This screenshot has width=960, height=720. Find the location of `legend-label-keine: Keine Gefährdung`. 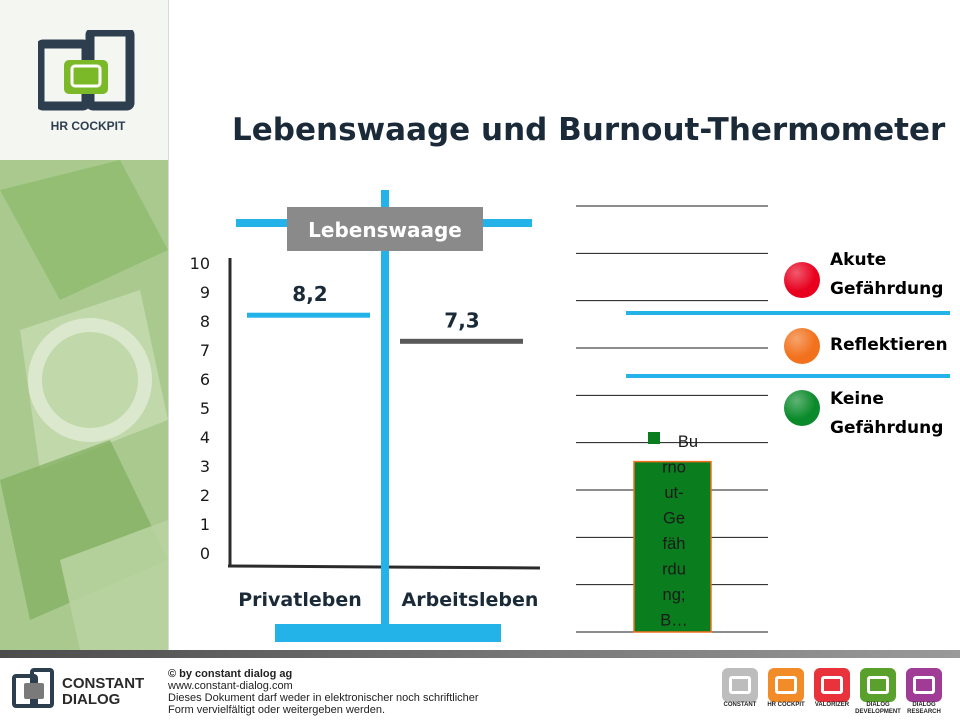

legend-label-keine: Keine Gefährdung is located at coordinates (887, 413).